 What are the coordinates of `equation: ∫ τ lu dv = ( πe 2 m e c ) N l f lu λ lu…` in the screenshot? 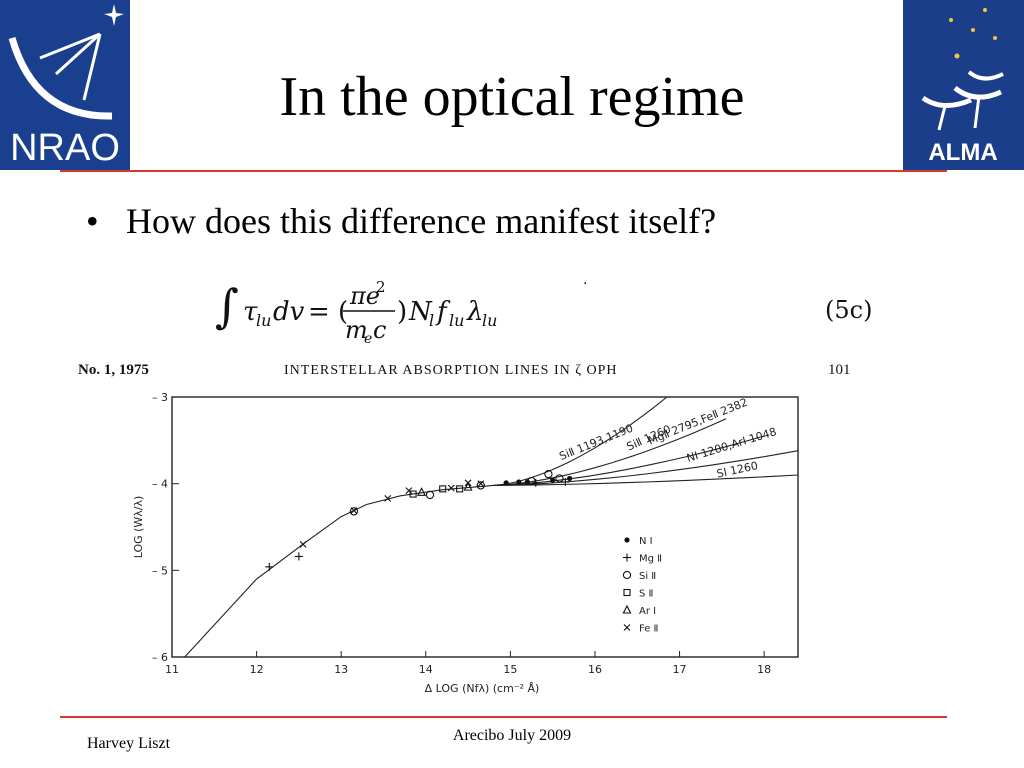 It's located at (543, 311).